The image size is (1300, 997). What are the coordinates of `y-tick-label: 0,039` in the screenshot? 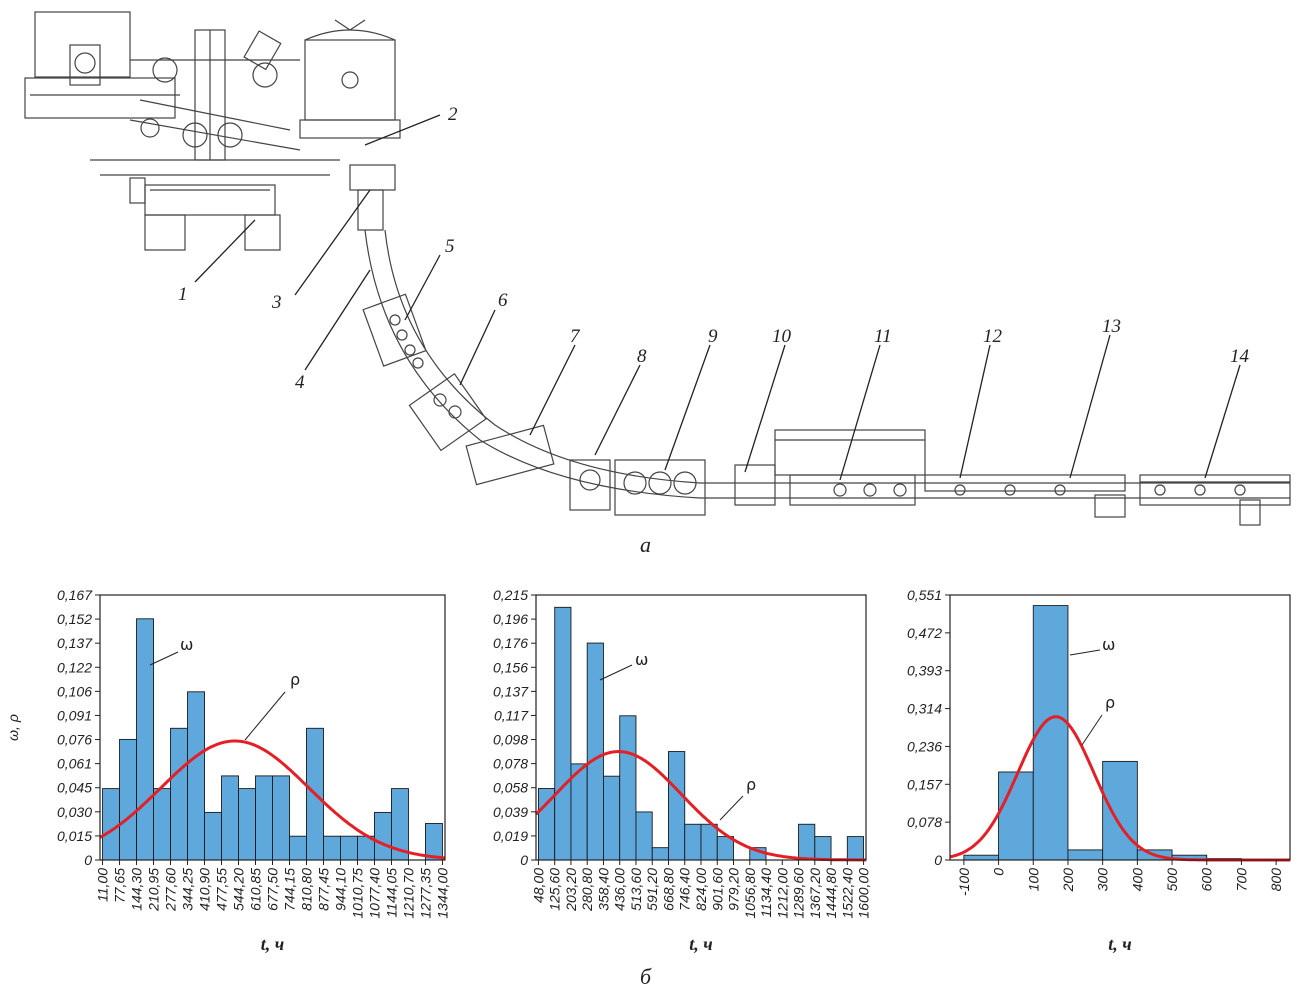 It's located at (510, 812).